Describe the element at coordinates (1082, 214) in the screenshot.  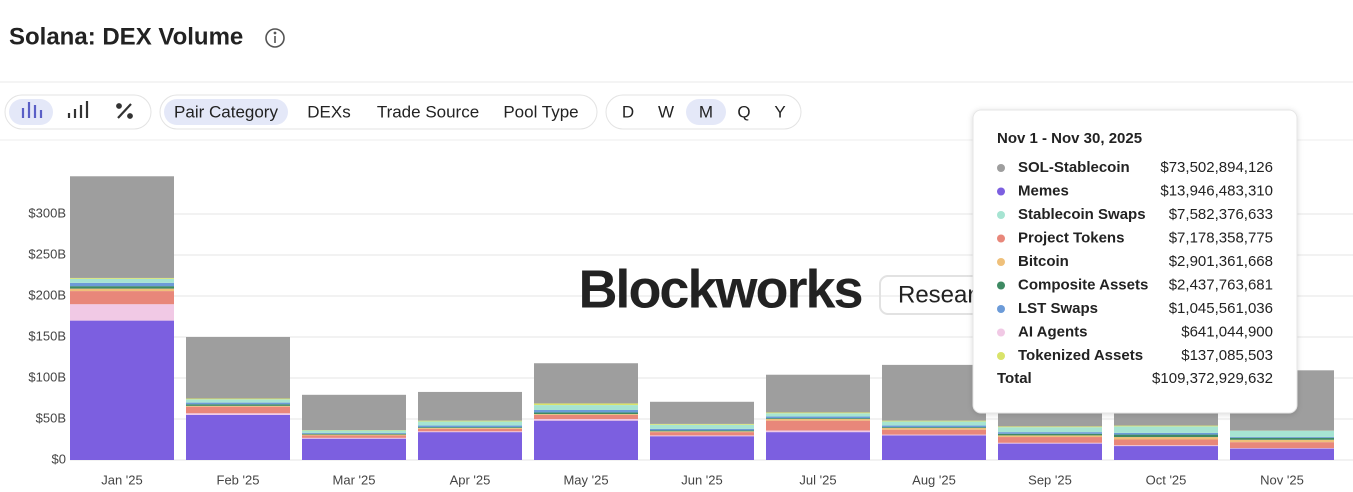
I see `legend-label: Stablecoin Swaps` at that location.